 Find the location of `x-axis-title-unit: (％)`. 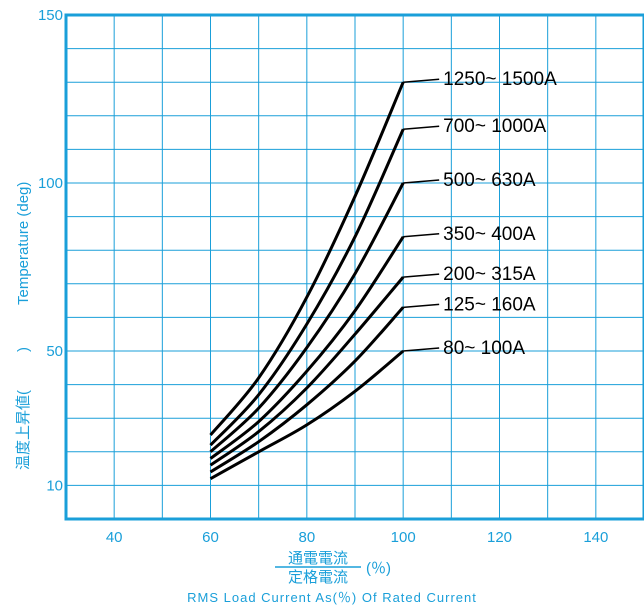

x-axis-title-unit: (％) is located at coordinates (378, 568).